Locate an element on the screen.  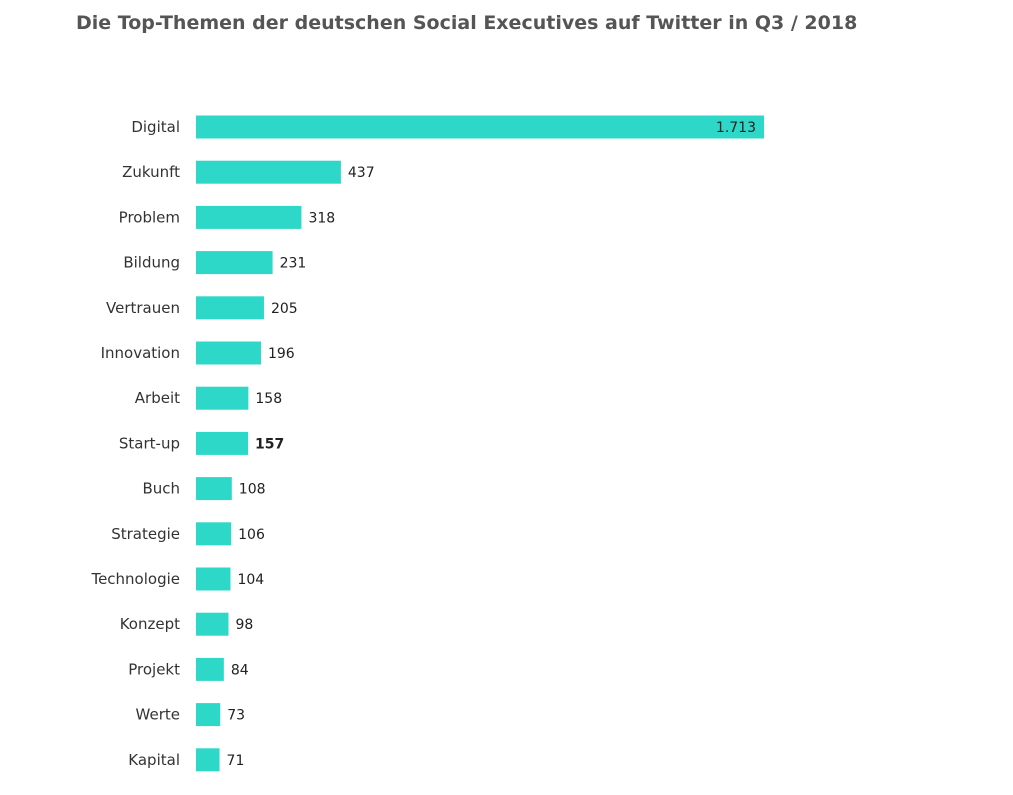
value-label: 84 is located at coordinates (240, 670).